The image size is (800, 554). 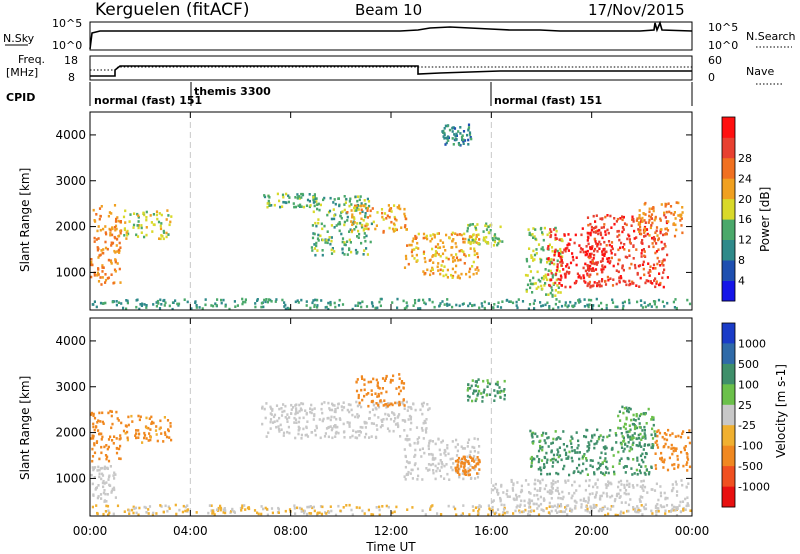 I want to click on colorbar-tick-label: -500, so click(x=750, y=466).